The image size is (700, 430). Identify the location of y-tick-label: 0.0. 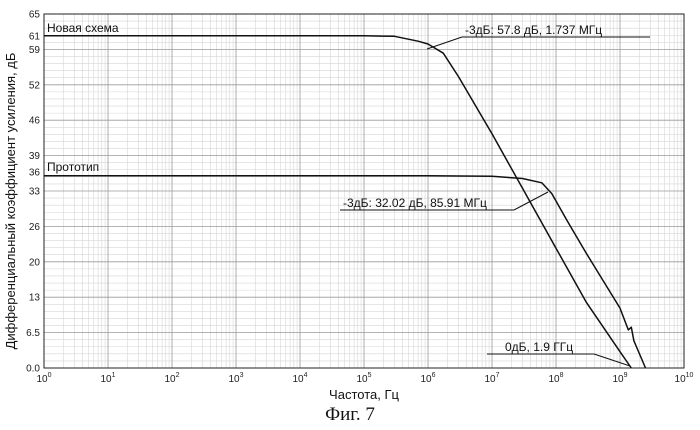
(33, 369).